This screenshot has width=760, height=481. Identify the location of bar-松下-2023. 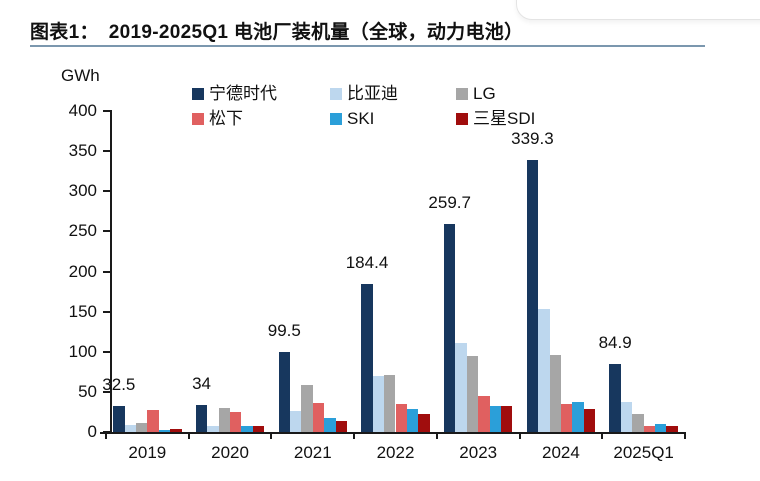
(484, 413).